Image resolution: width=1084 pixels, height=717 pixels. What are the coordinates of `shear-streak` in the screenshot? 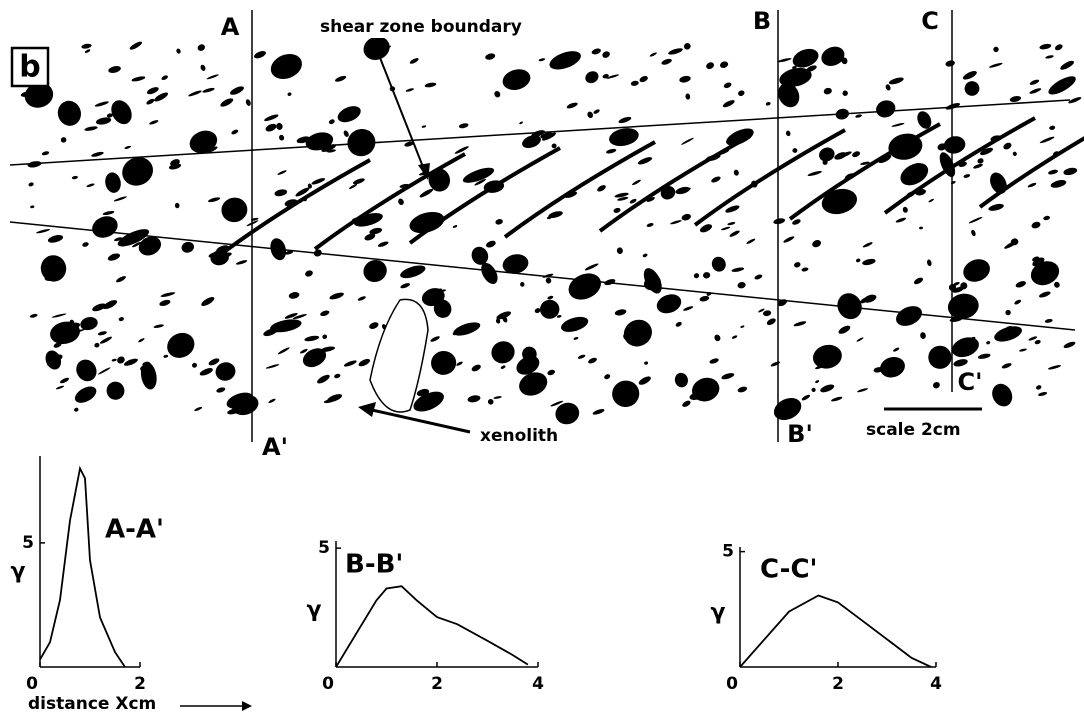 It's located at (769, 177).